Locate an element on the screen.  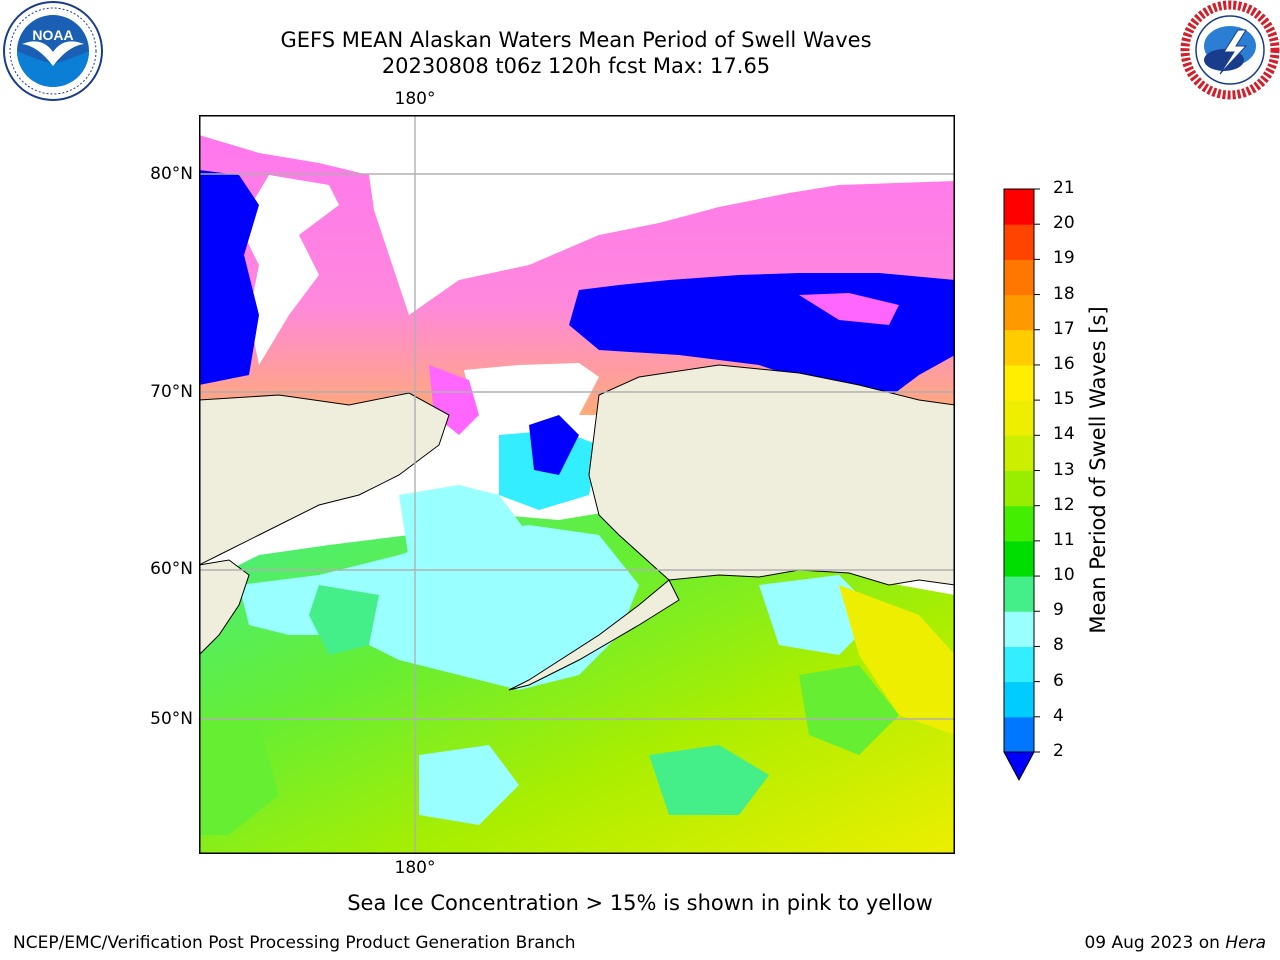
footer-date-text: 09 Aug 2023 on is located at coordinates (1155, 943).